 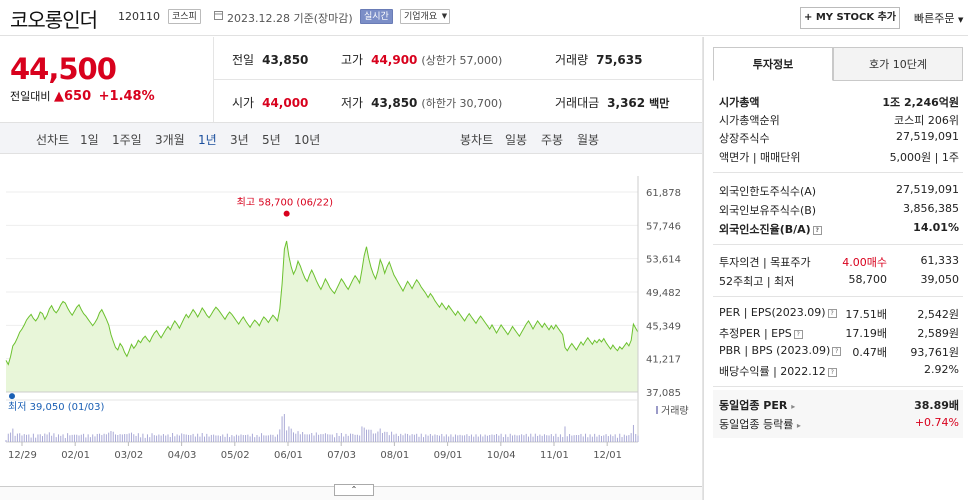 What do you see at coordinates (376, 16) in the screenshot?
I see `realtime-badge: 실시간` at bounding box center [376, 16].